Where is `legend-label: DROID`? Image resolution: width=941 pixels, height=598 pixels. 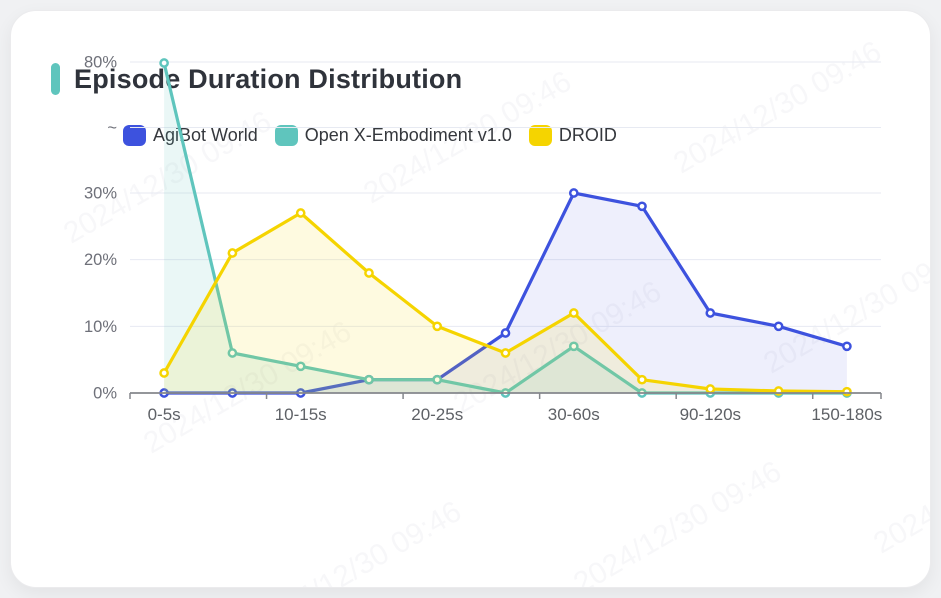 legend-label: DROID is located at coordinates (587, 135).